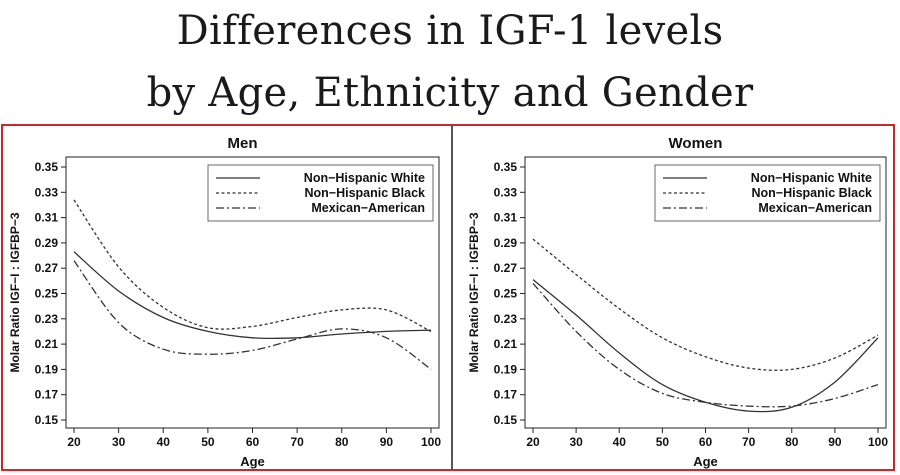  I want to click on chart-title: Men, so click(243, 143).